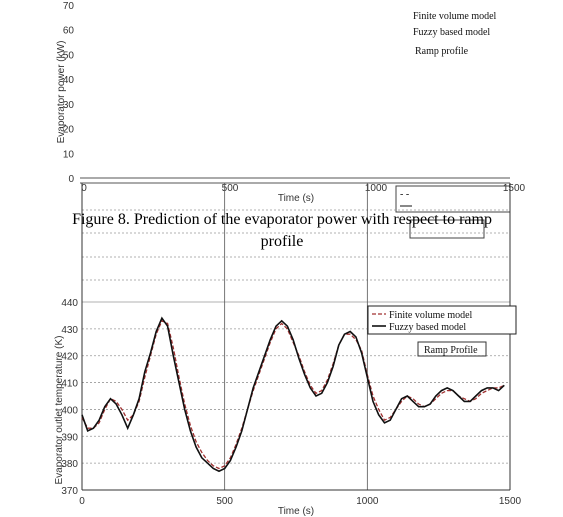 The height and width of the screenshot is (517, 563). I want to click on y-tick-label: 430, so click(69, 330).